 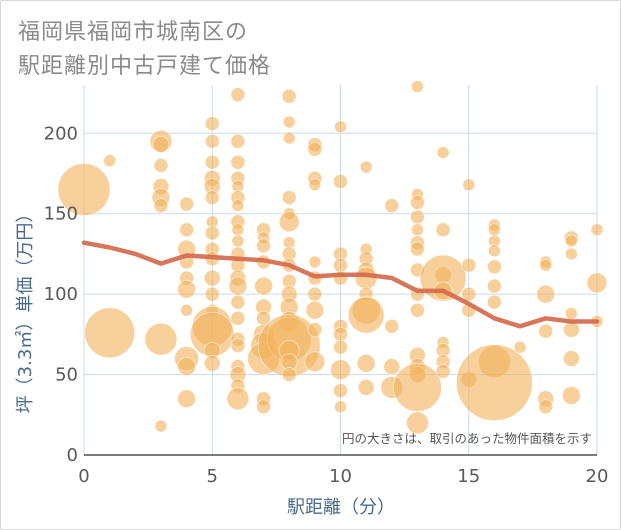 I want to click on x-tick-label: 0, so click(x=83, y=476).